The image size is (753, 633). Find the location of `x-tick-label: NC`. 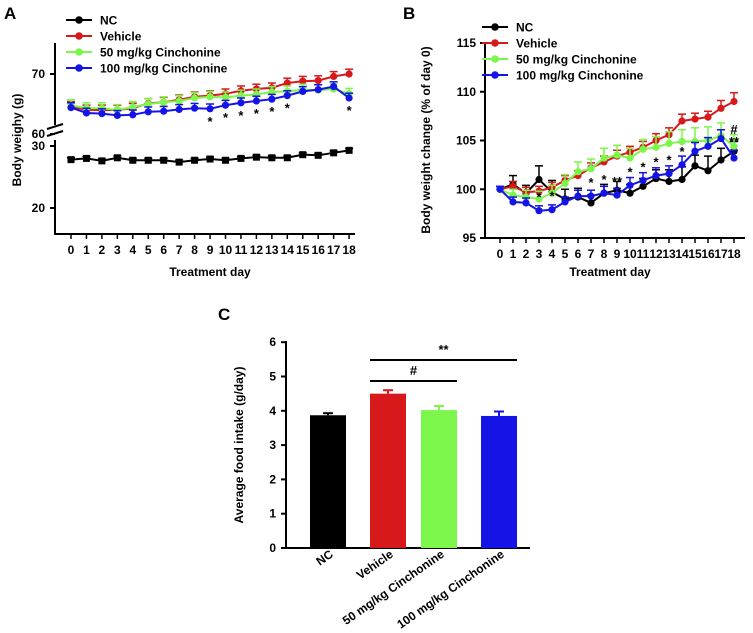

x-tick-label: NC is located at coordinates (324, 558).